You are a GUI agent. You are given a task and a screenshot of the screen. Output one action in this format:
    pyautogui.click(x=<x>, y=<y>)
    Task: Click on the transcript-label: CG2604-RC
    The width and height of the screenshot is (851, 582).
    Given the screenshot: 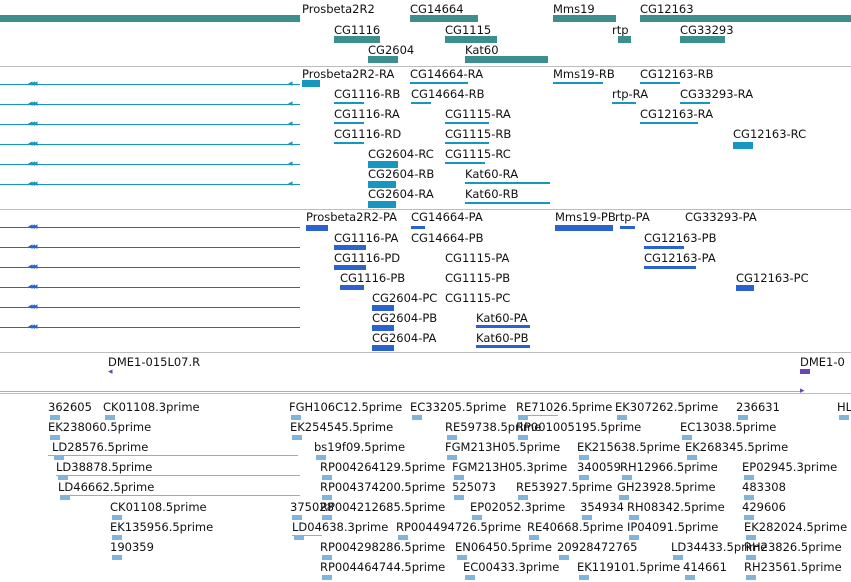 What is the action you would take?
    pyautogui.click(x=401, y=154)
    